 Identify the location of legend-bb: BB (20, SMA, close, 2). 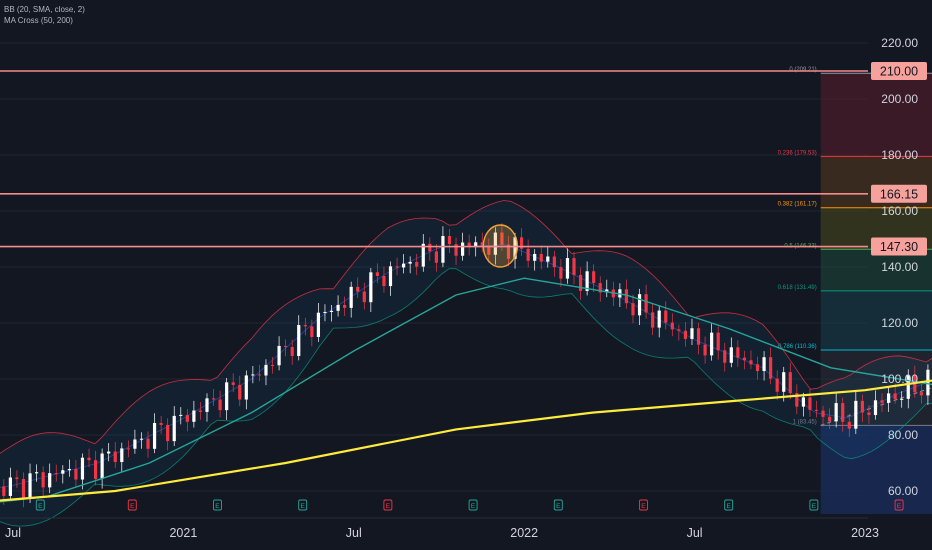
(44, 9).